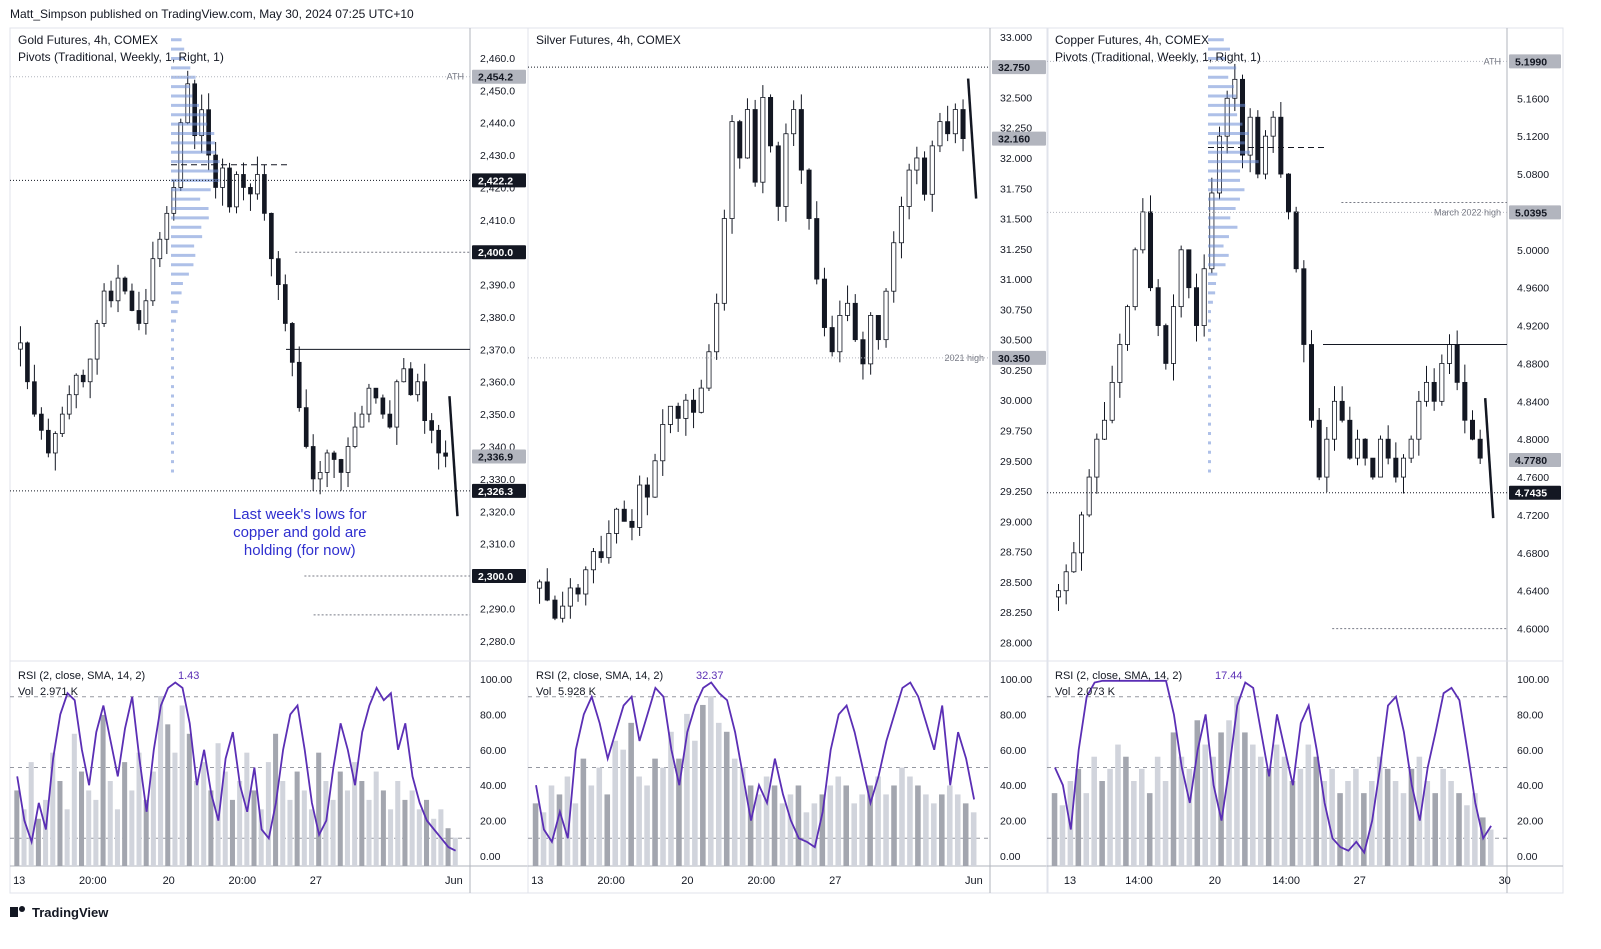  I want to click on y-tick-label: 2,390.0, so click(497, 286).